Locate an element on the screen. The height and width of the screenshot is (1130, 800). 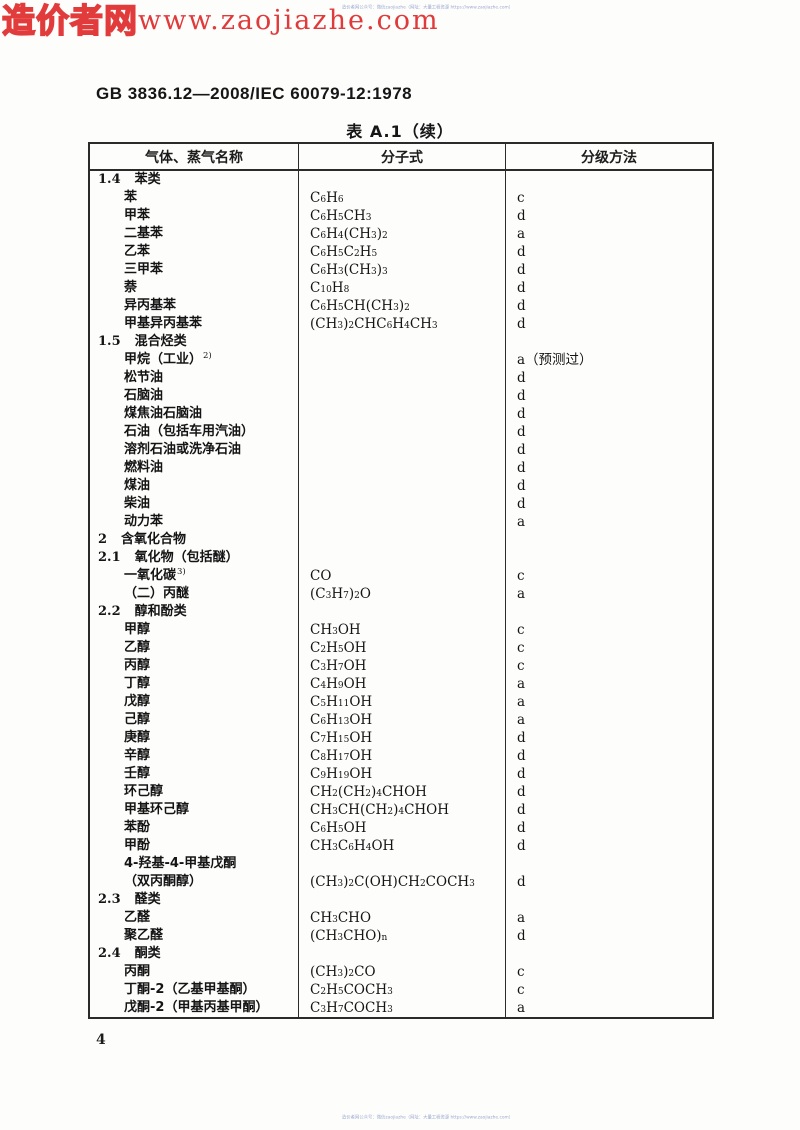
table-row: 萘 C 10 H 8 d is located at coordinates (401, 288).